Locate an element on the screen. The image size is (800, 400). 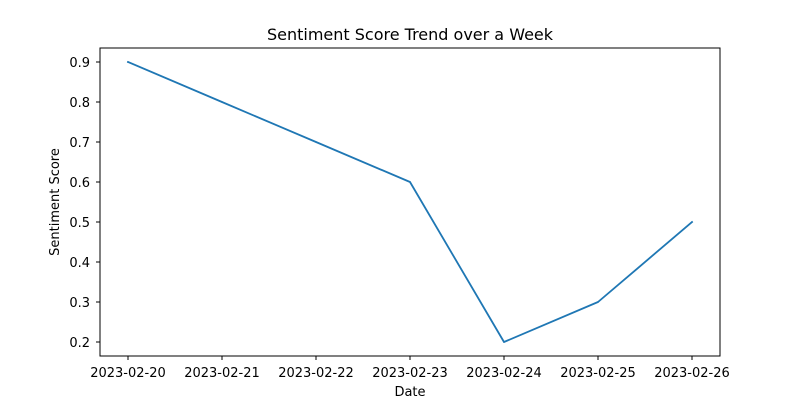
y-tick-label: 0.3 is located at coordinates (79, 303).